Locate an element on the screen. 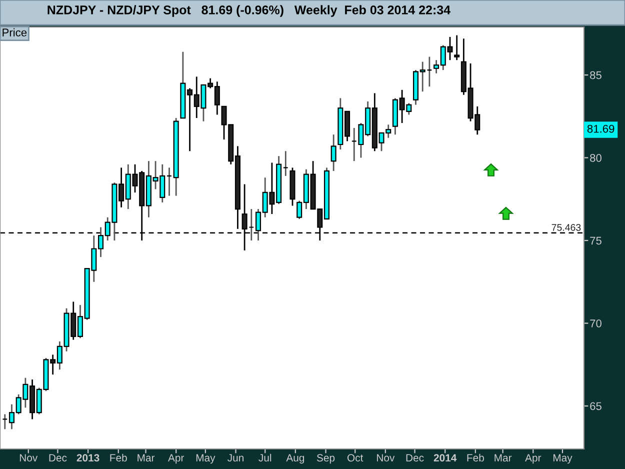 Image resolution: width=625 pixels, height=469 pixels. annotation: Price is located at coordinates (14, 32).